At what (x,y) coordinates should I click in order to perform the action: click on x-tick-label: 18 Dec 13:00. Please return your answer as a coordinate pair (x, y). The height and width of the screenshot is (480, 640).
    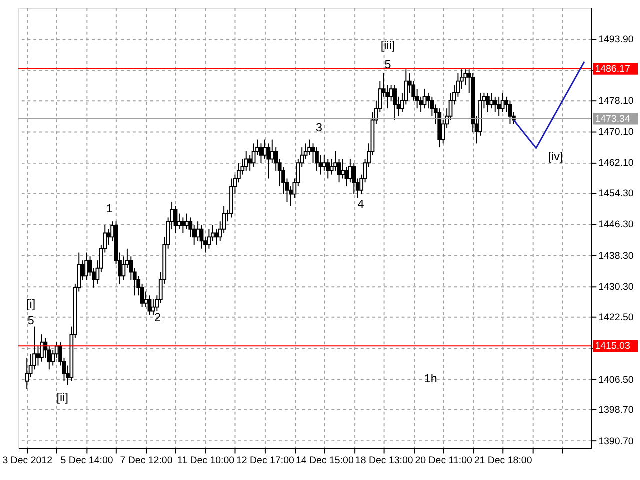
    Looking at the image, I should click on (384, 460).